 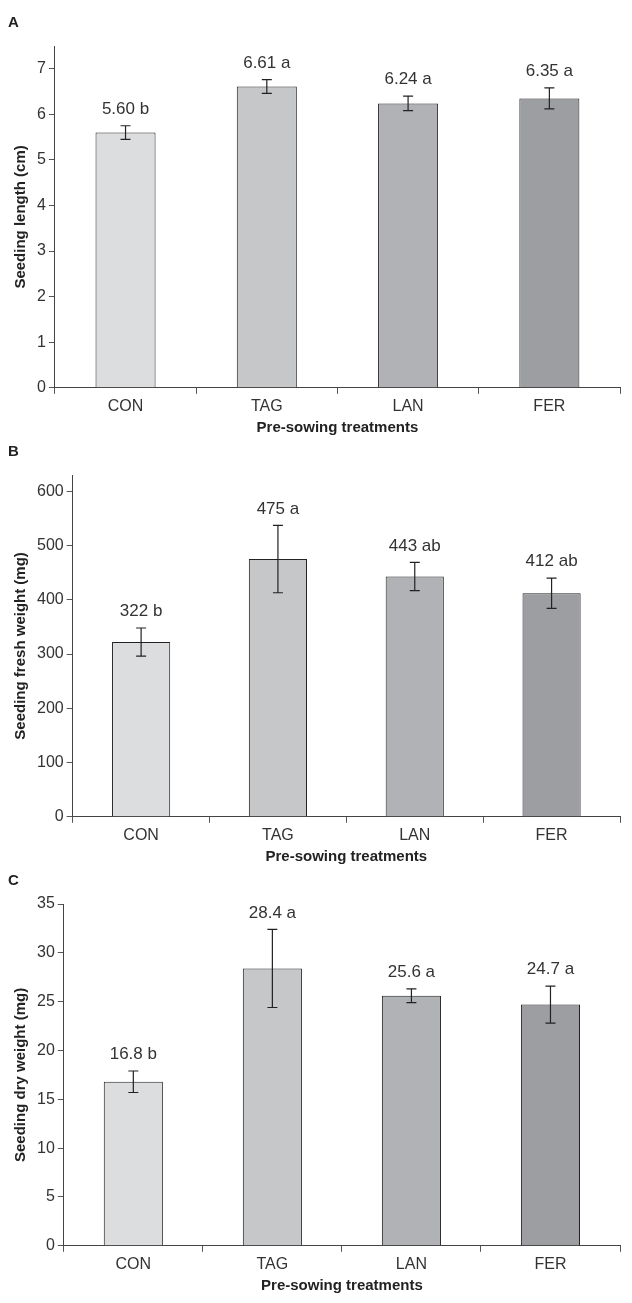 I want to click on y-tick-label: 300, so click(x=50, y=653).